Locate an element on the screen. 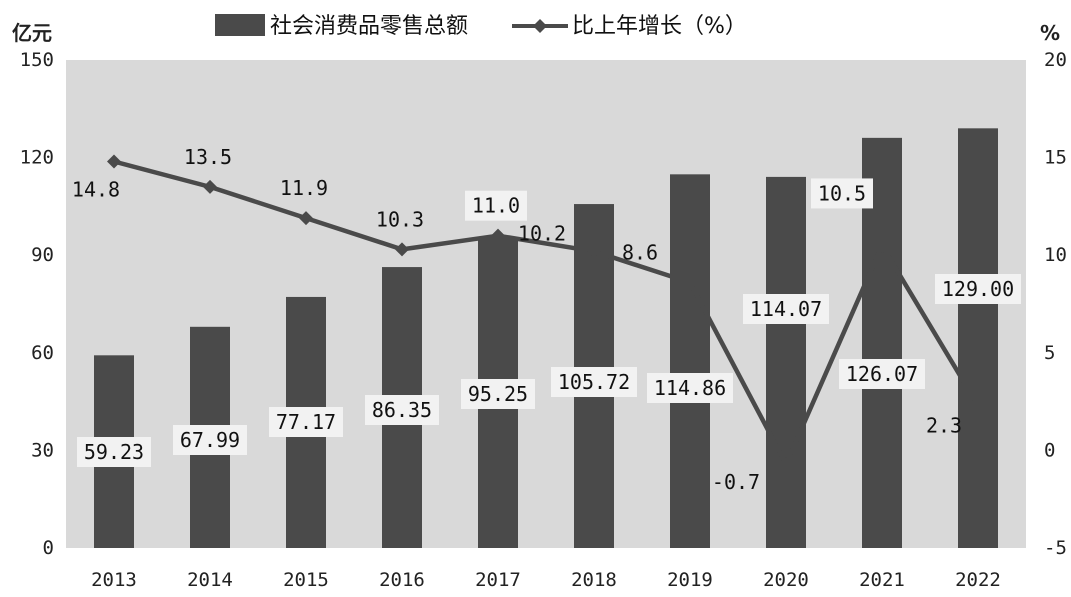 This screenshot has height=597, width=1071. svg-text: 2.3 is located at coordinates (944, 426).